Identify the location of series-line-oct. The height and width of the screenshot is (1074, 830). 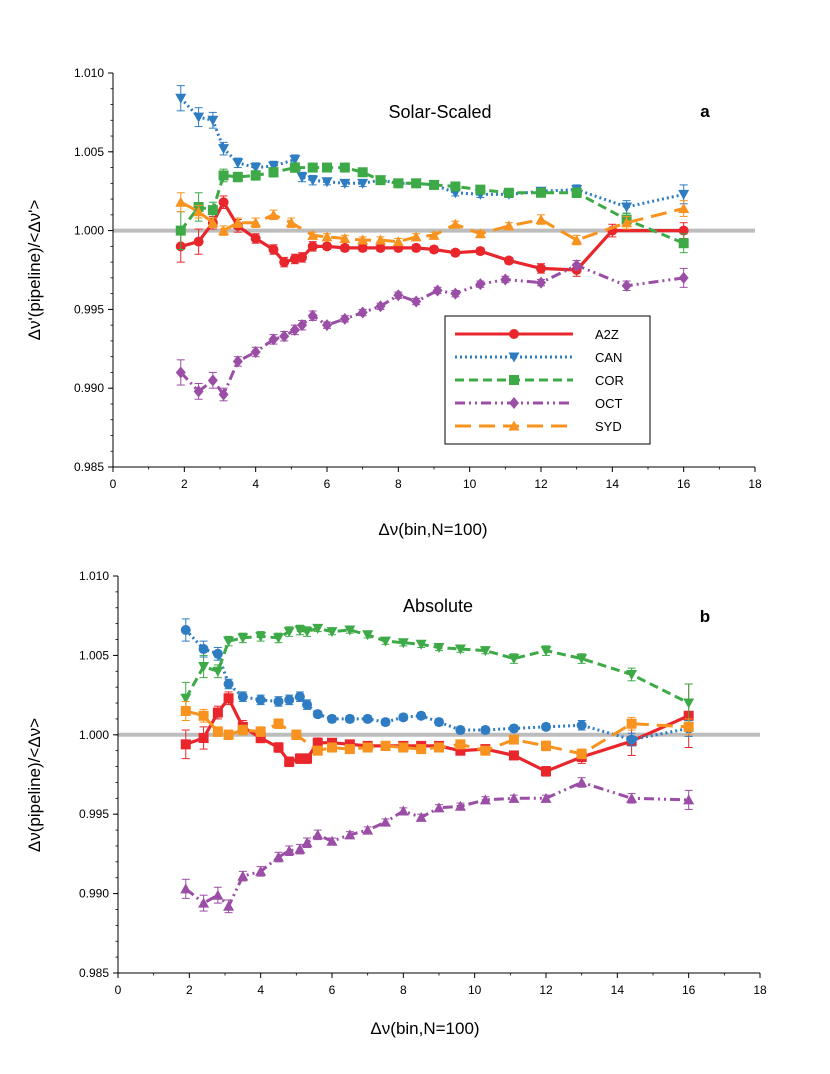
(436, 844).